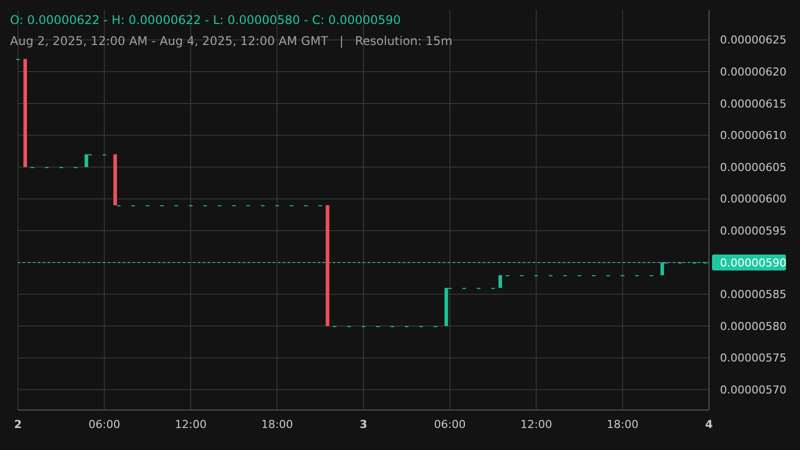 This screenshot has height=450, width=800. I want to click on y-tick-label: 0.00000575, so click(753, 358).